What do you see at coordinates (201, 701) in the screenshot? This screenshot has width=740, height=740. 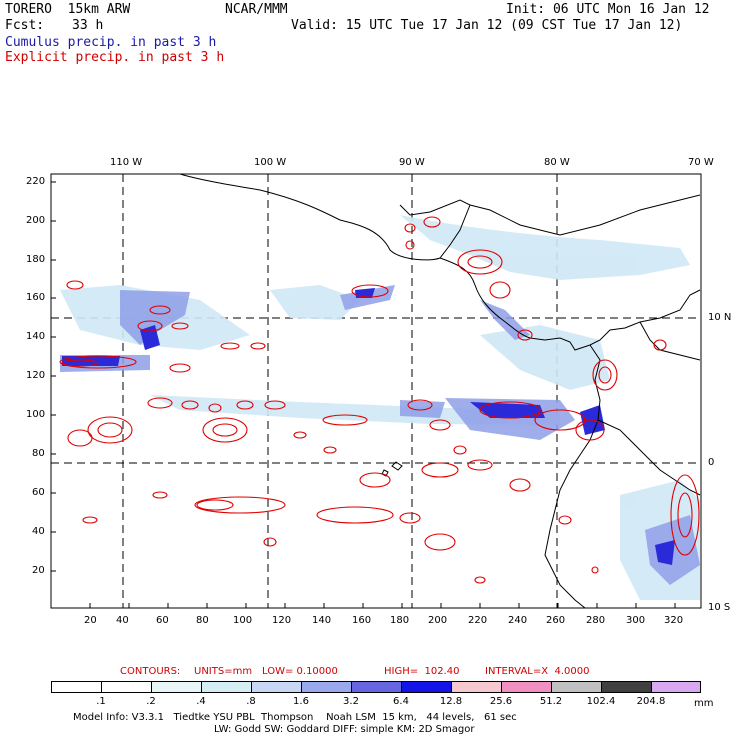 I see `colorbar-label: .4` at bounding box center [201, 701].